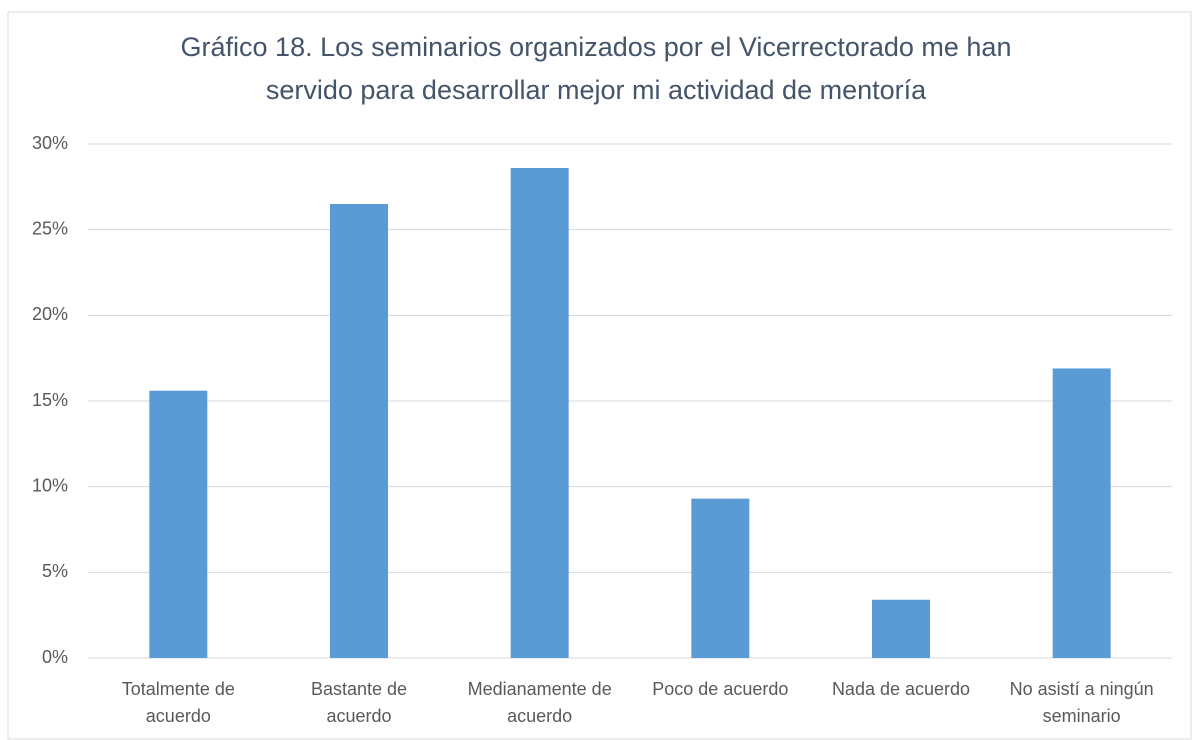 This screenshot has width=1192, height=740. Describe the element at coordinates (359, 689) in the screenshot. I see `x-tick-label: Bastante de` at that location.